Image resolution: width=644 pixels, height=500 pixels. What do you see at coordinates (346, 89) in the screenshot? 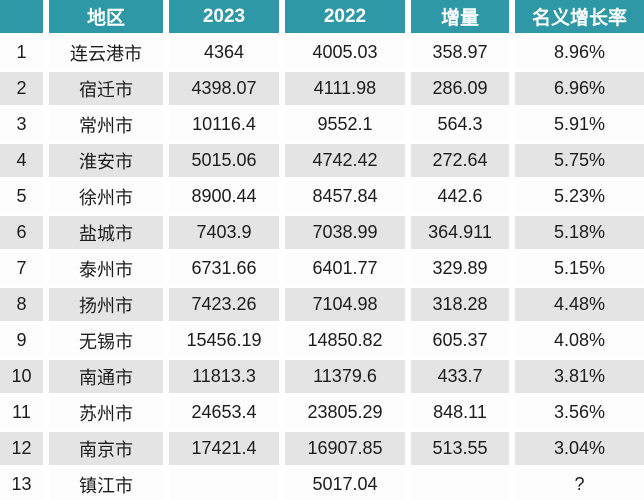
I see `2022-cell: 4111.98` at bounding box center [346, 89].